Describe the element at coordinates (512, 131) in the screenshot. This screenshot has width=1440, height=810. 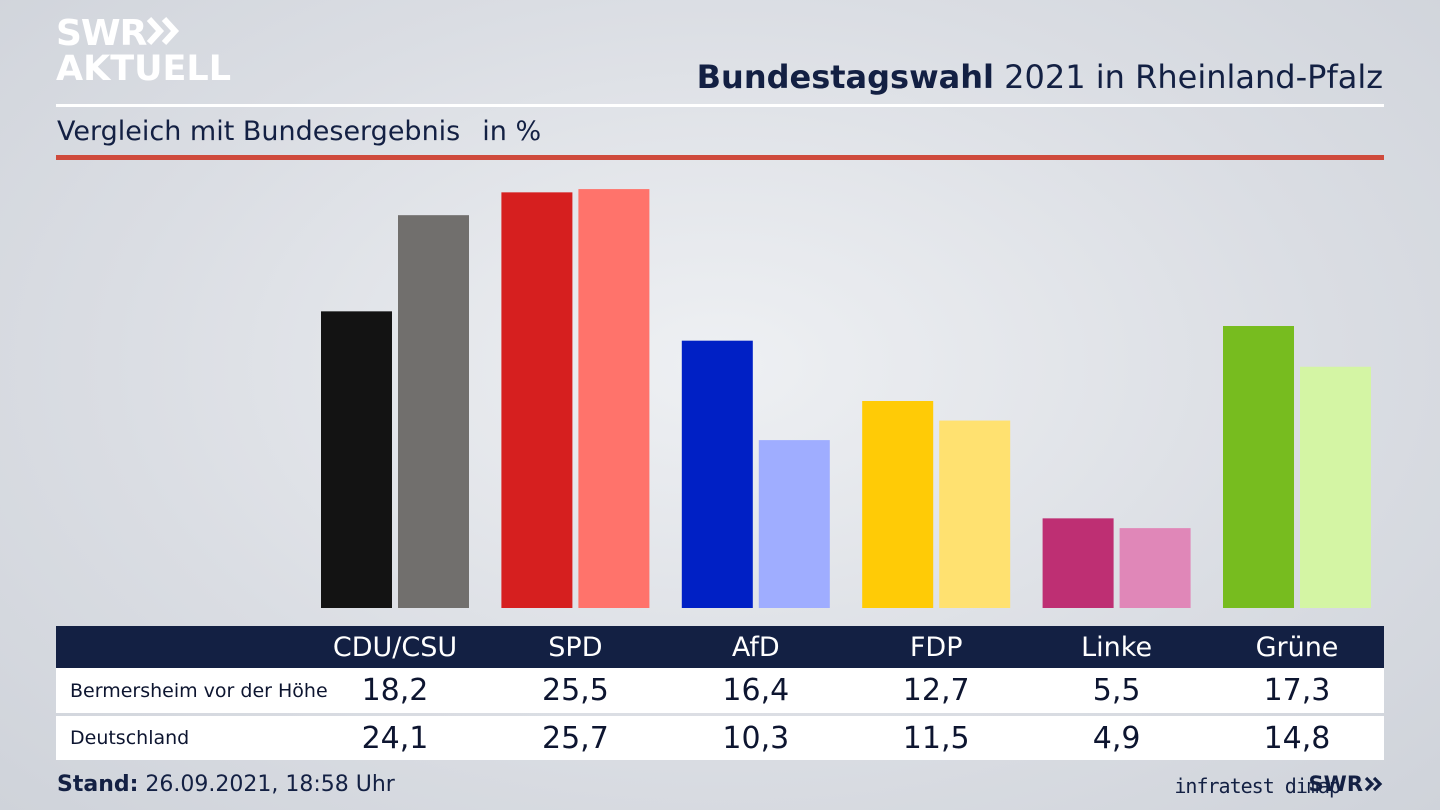
I see `subtitle-unit: in %` at that location.